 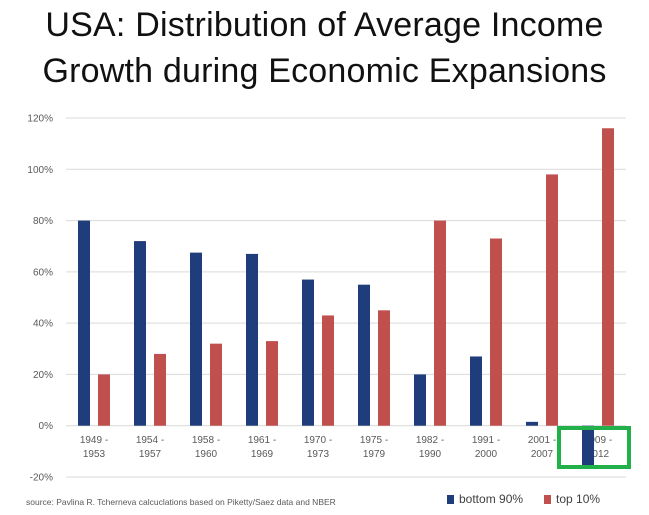 I want to click on x-category-label-line: 2001 -, so click(x=542, y=440).